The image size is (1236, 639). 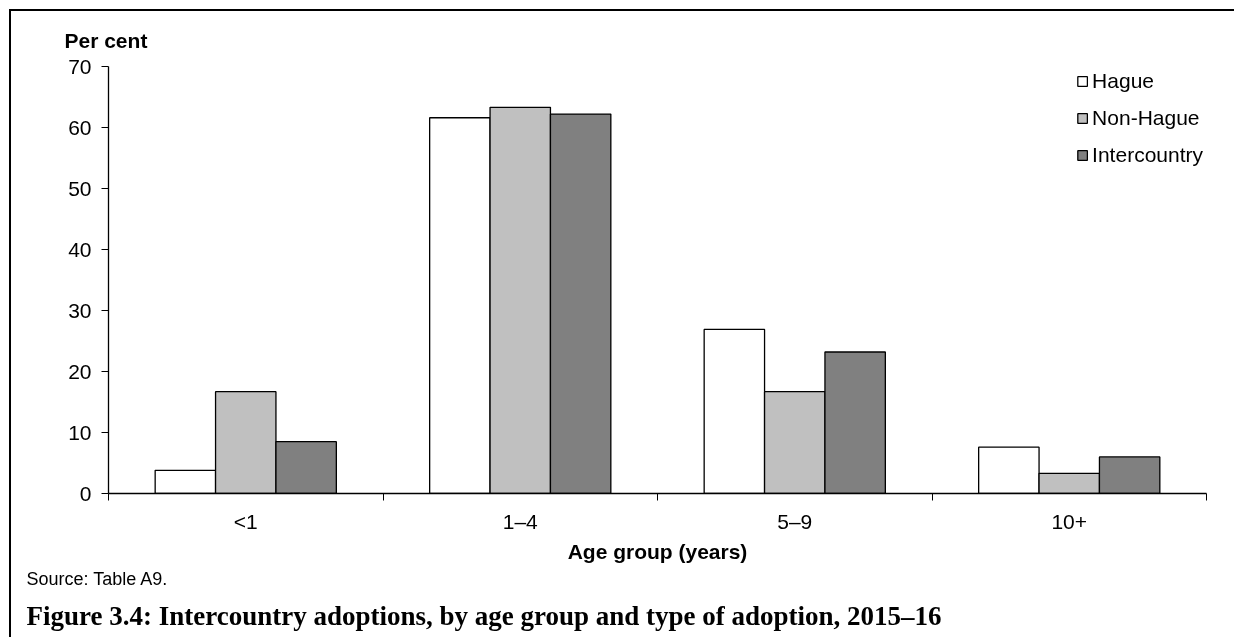 What do you see at coordinates (80, 66) in the screenshot?
I see `y-tick-label: 70` at bounding box center [80, 66].